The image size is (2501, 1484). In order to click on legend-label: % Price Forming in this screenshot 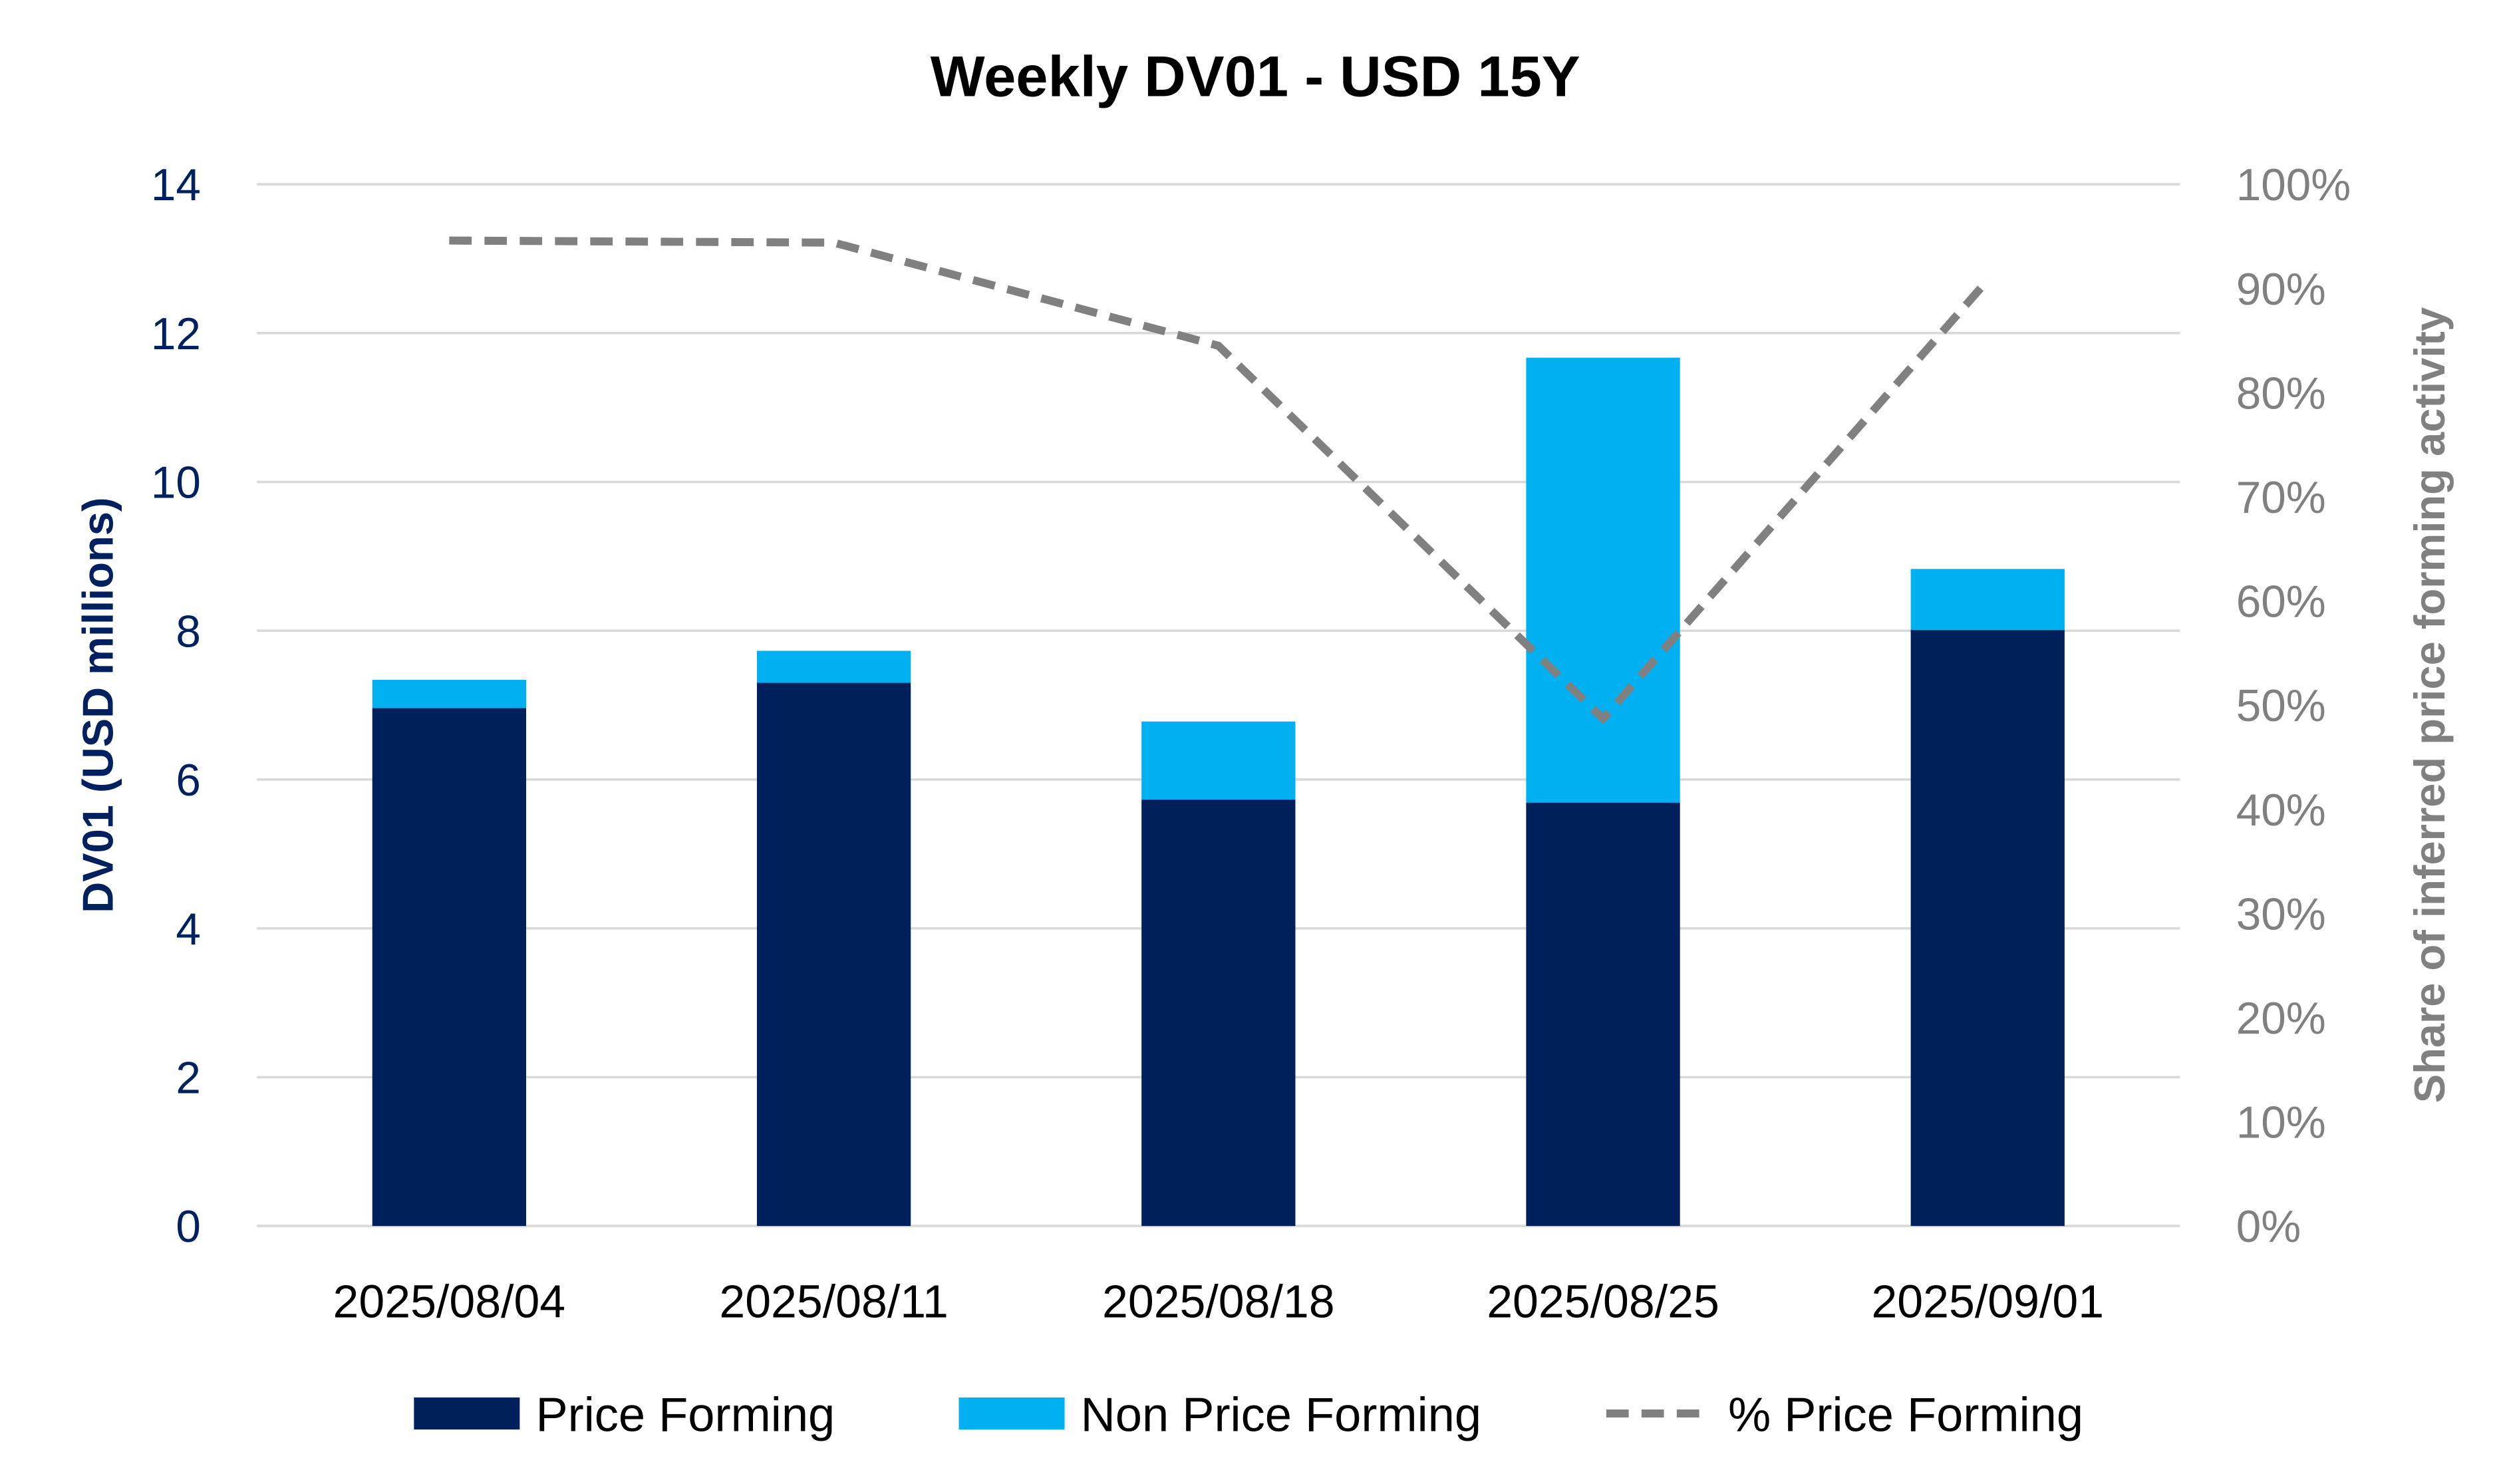, I will do `click(1906, 1414)`.